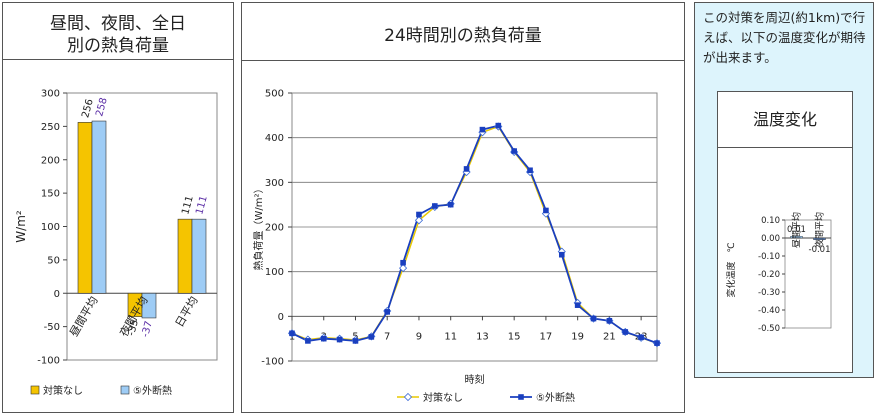  What do you see at coordinates (35, 390) in the screenshot?
I see `legend-swatch-none` at bounding box center [35, 390].